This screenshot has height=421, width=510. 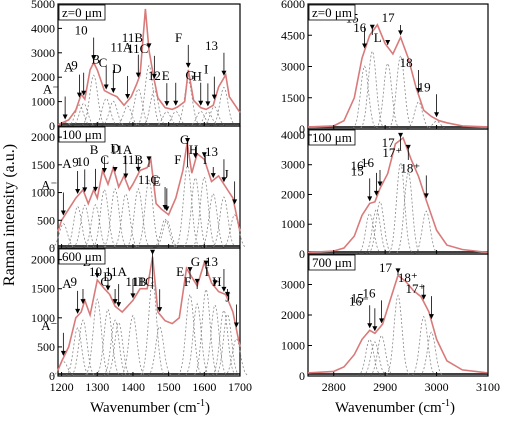 I want to click on peak-label: 18, so click(x=406, y=62).